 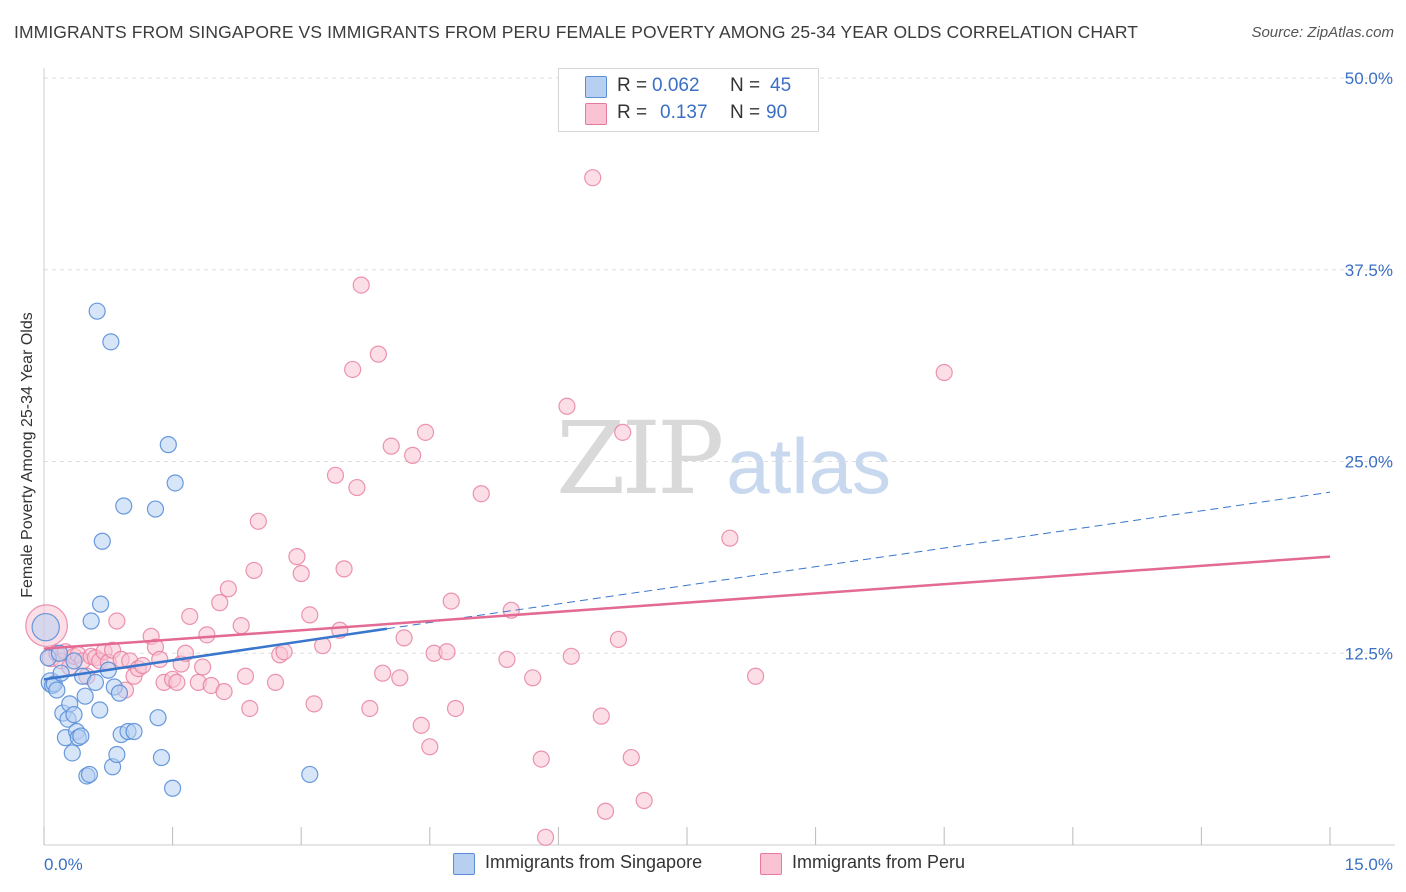 I want to click on y-tick-label: 12.5%, so click(x=1369, y=653).